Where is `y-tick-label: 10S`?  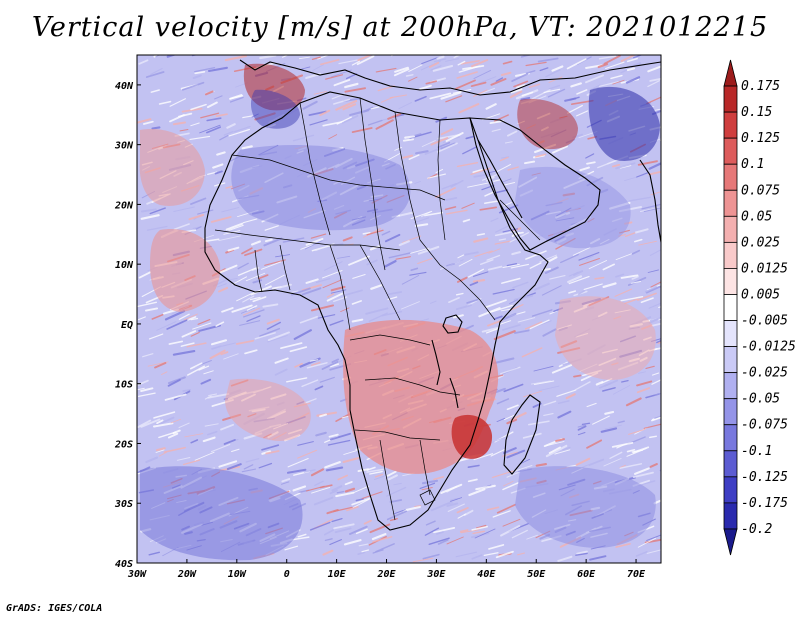 y-tick-label: 10S is located at coordinates (124, 385).